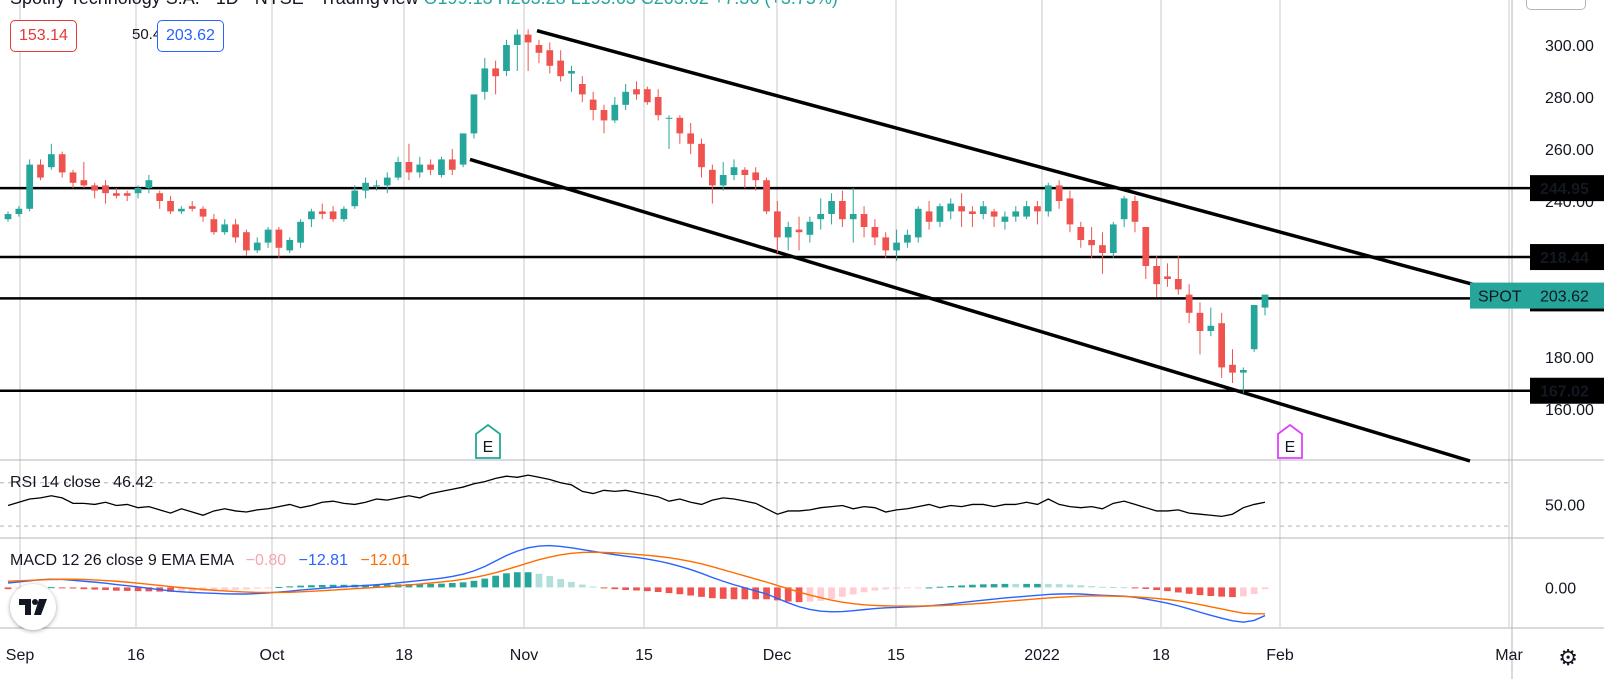 This screenshot has height=679, width=1604. What do you see at coordinates (272, 655) in the screenshot?
I see `time-axis-label: Oct` at bounding box center [272, 655].